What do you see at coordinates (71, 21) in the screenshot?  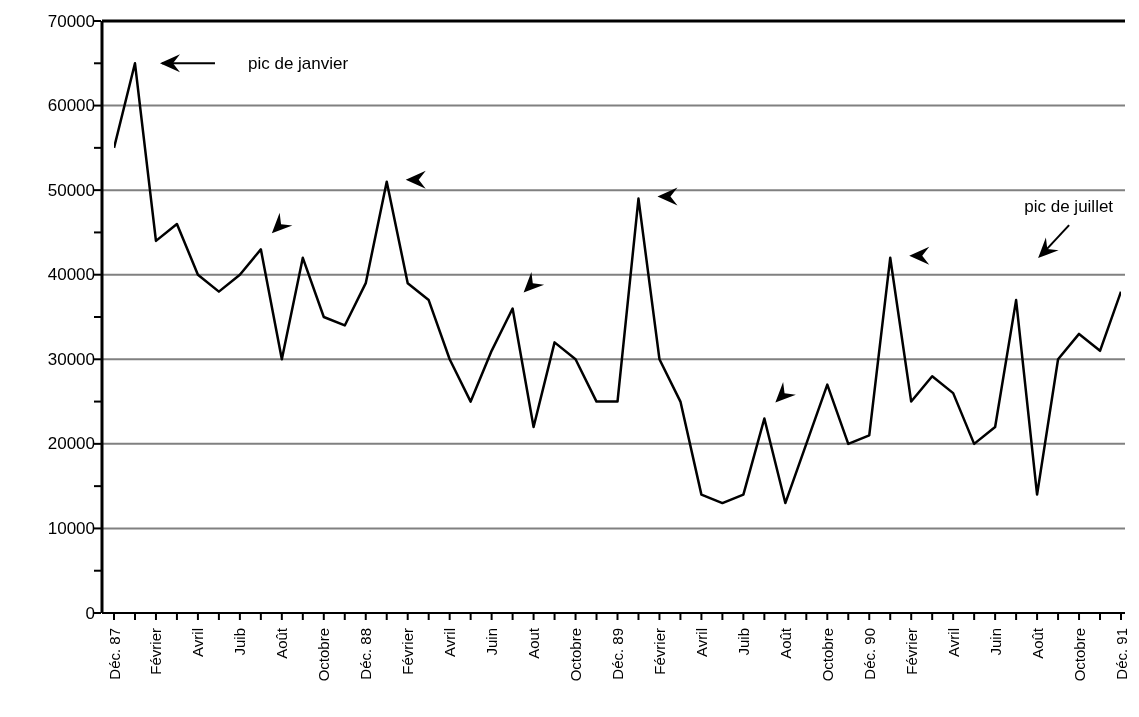 I see `y-tick-label: 70000` at bounding box center [71, 21].